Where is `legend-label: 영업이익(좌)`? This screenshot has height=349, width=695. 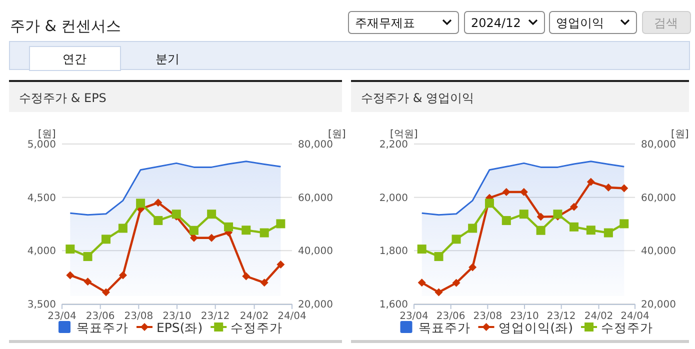
legend-label: 영업이익(좌) is located at coordinates (536, 327).